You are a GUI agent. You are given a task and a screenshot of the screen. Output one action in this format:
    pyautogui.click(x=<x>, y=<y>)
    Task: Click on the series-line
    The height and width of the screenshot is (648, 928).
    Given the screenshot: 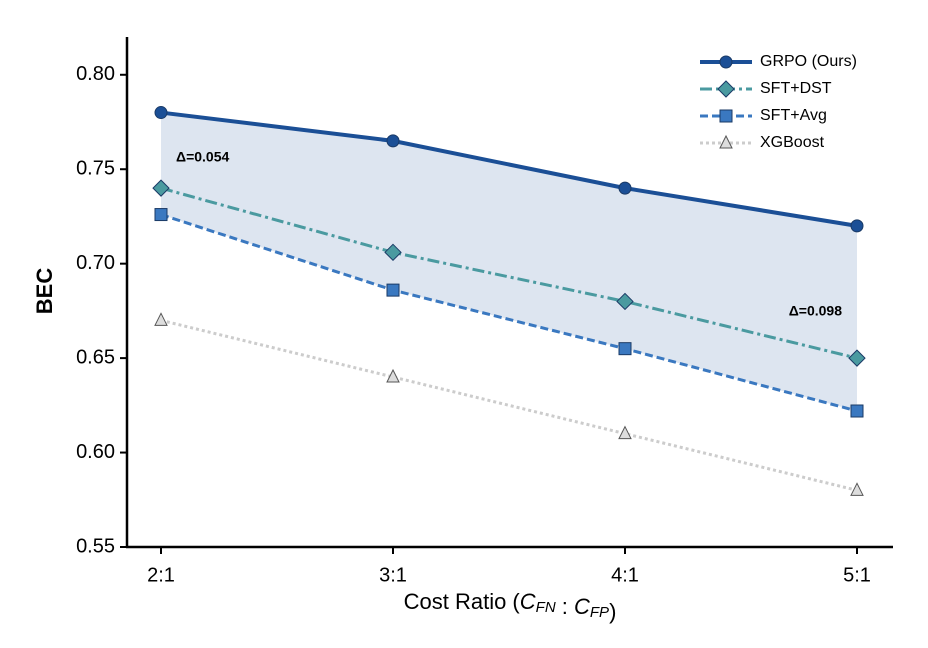 What is the action you would take?
    pyautogui.click(x=509, y=169)
    